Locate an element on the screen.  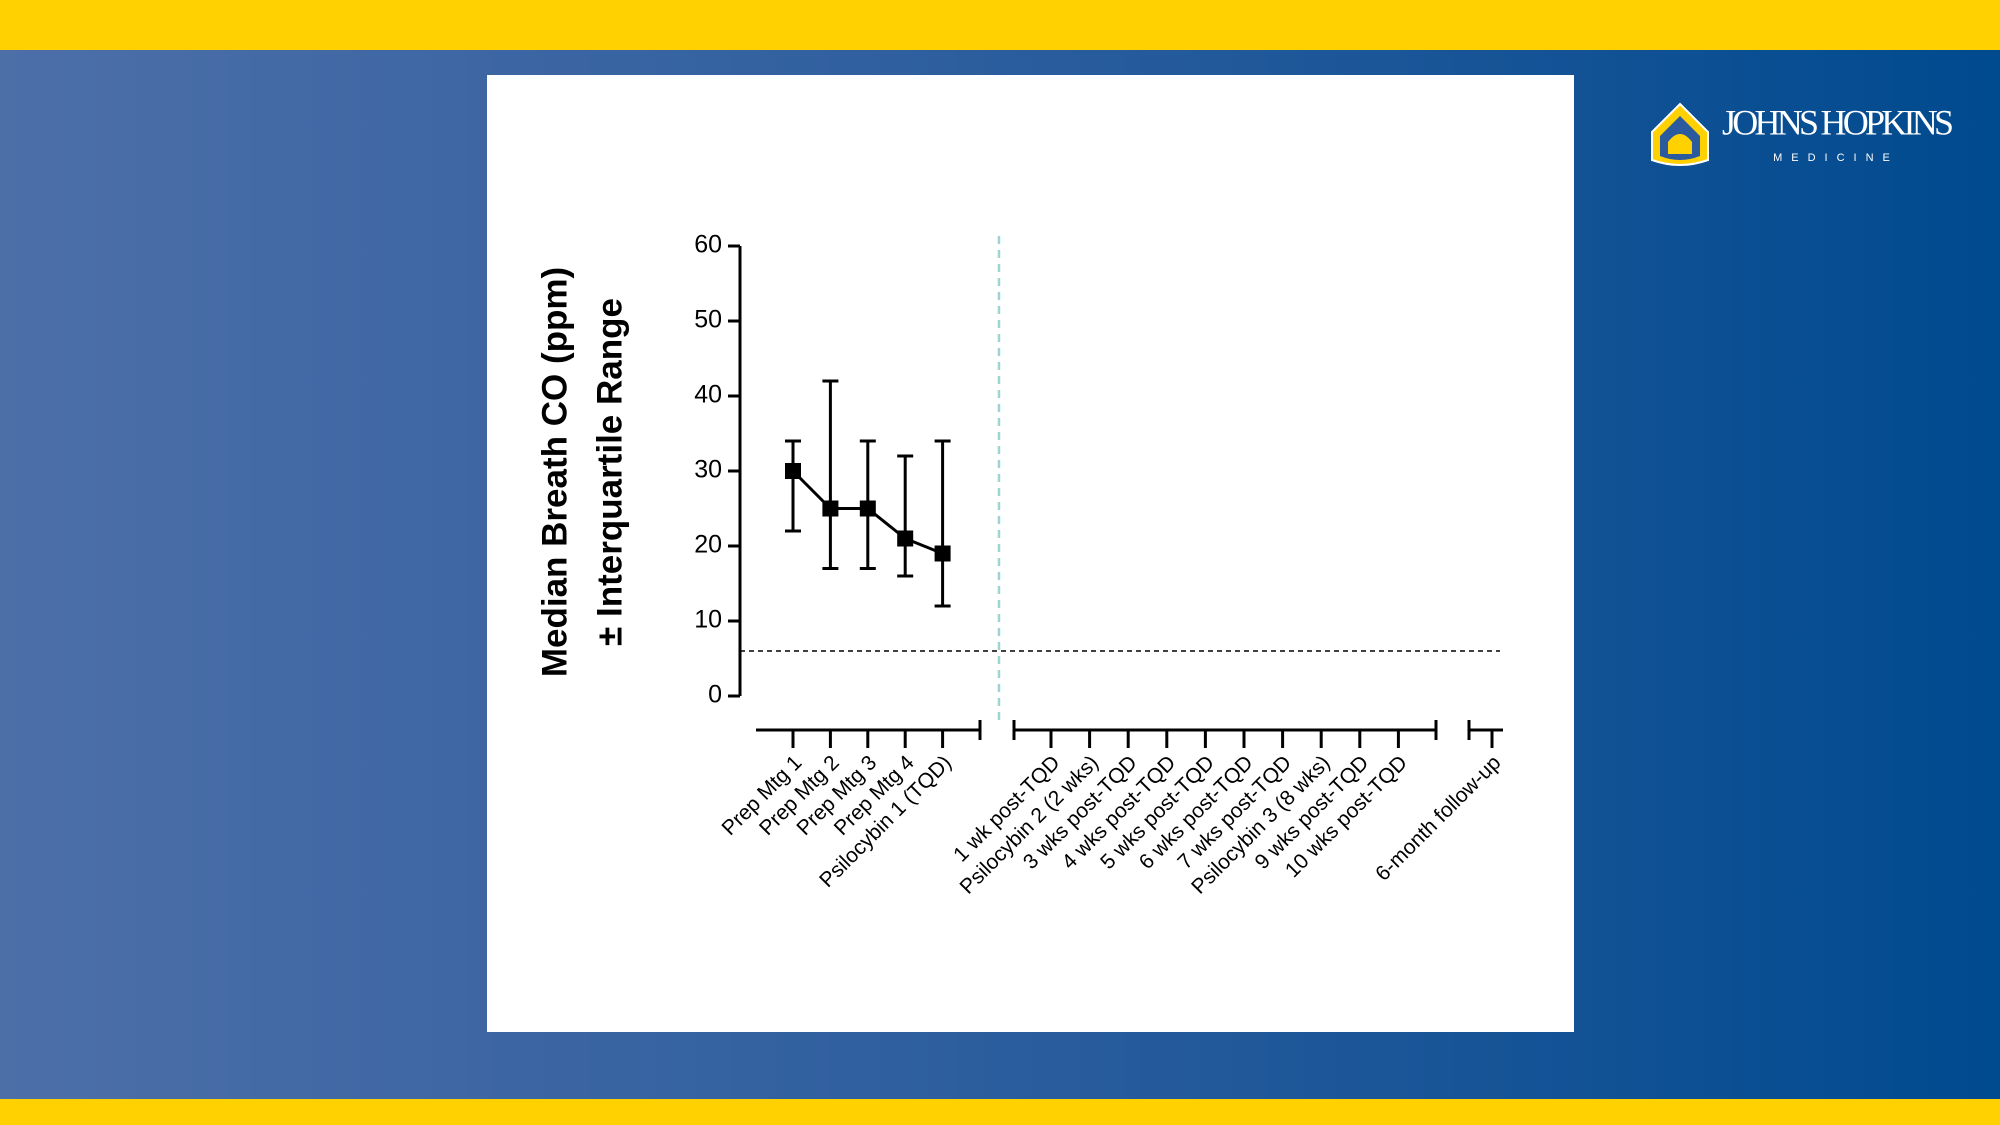
y-tick-label: 60 is located at coordinates (708, 245).